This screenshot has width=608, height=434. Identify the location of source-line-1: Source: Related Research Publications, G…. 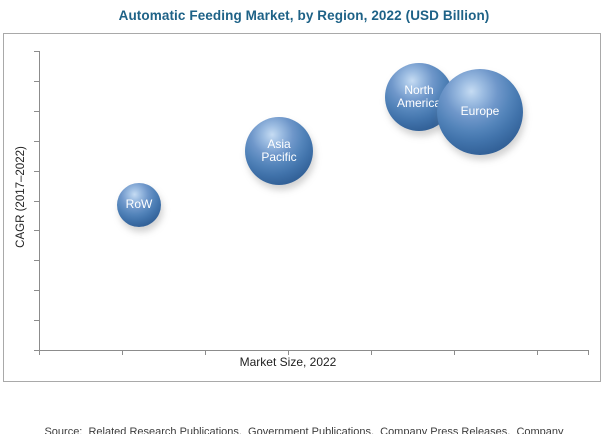
(304, 430).